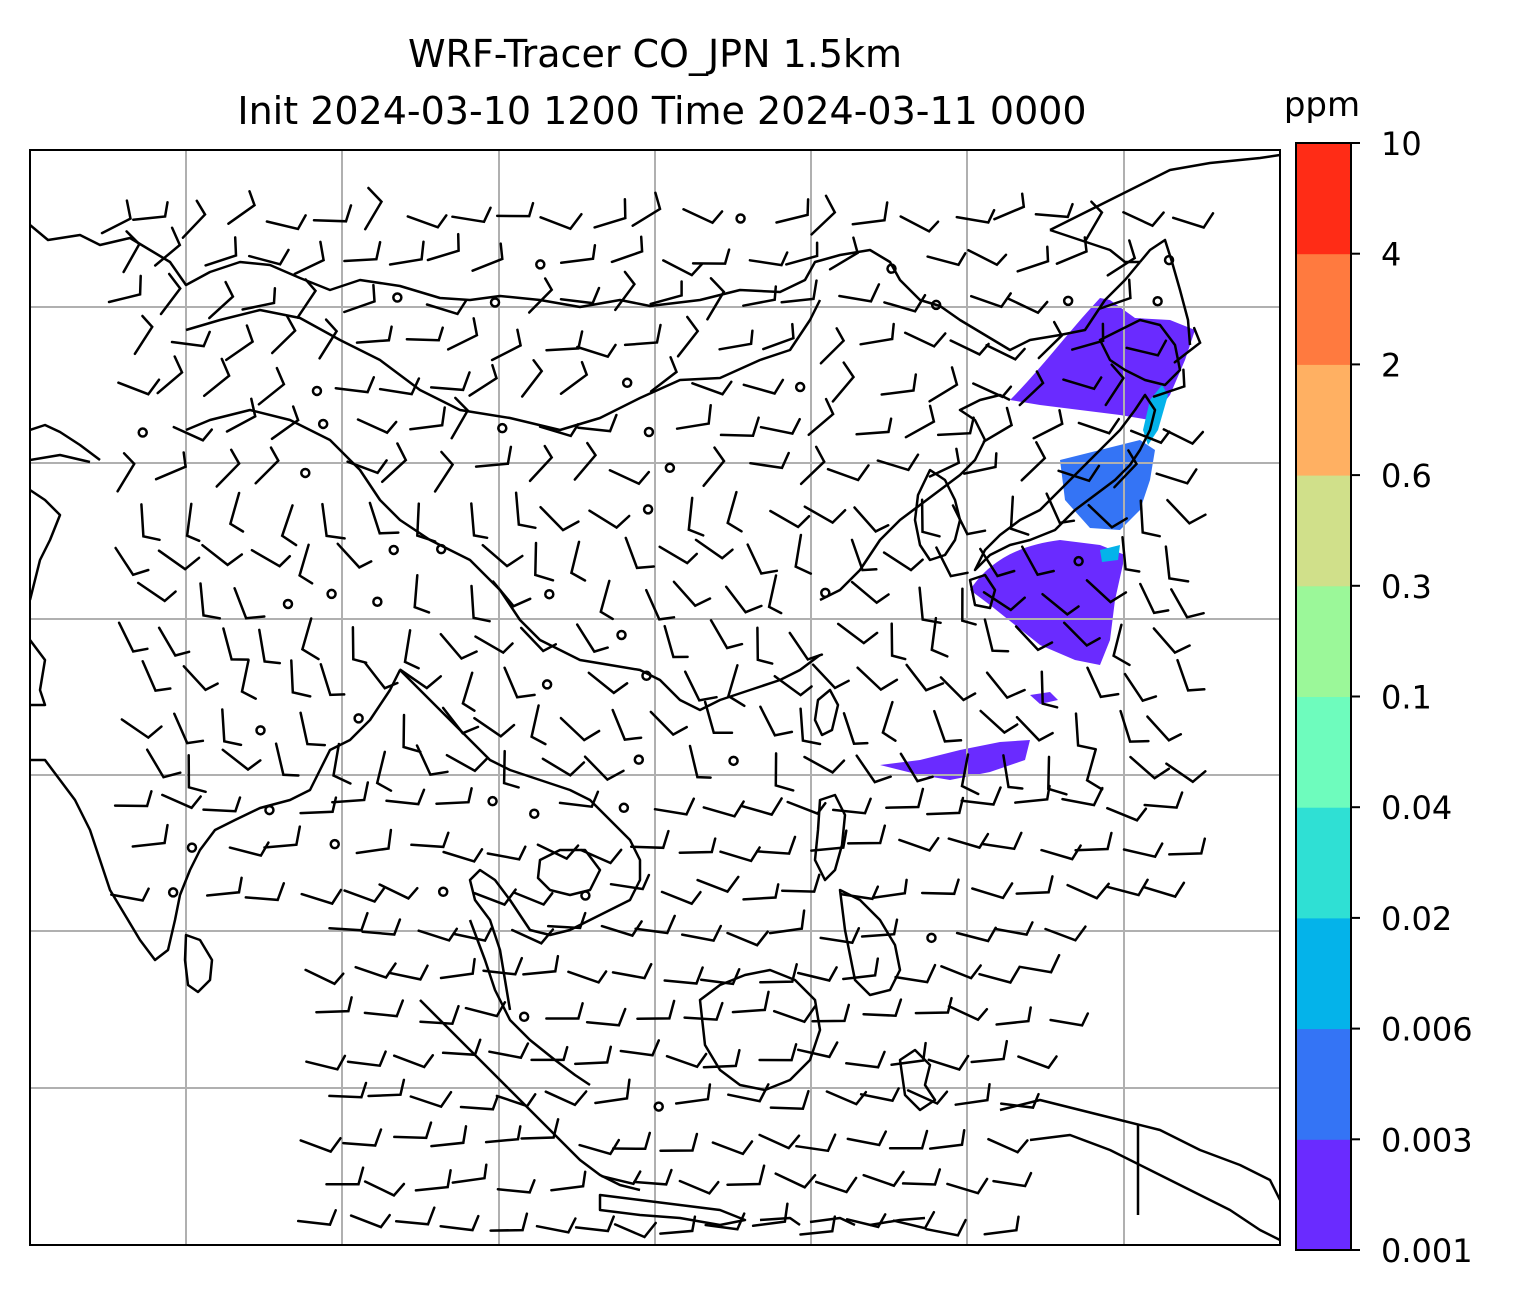 Image resolution: width=1528 pixels, height=1310 pixels. I want to click on coast-gulf-thailand, so click(569, 872).